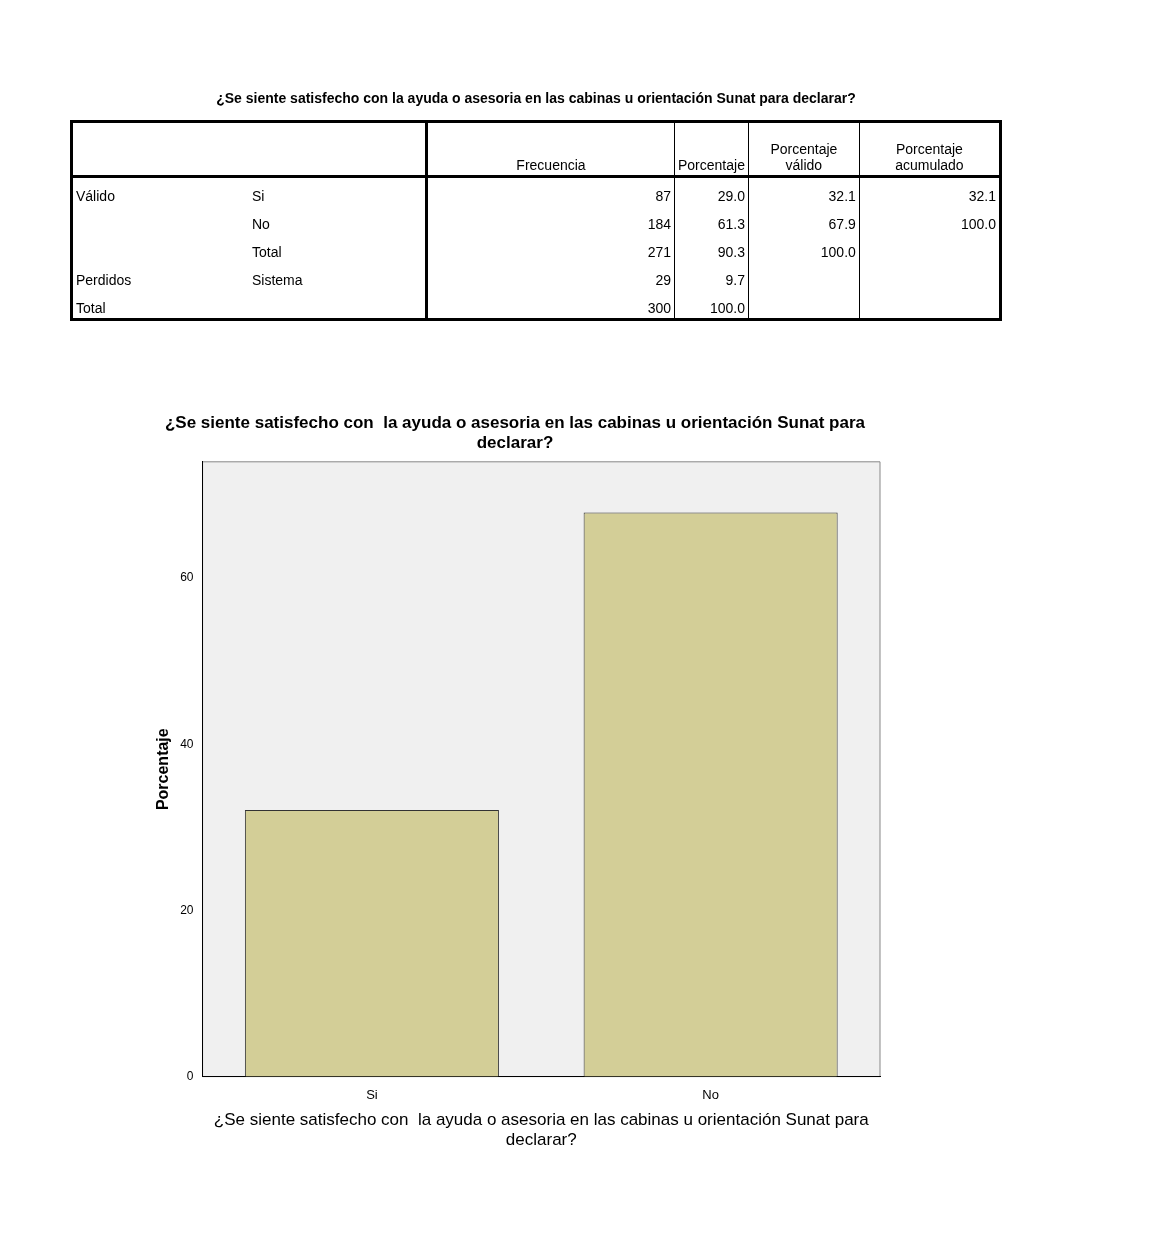 This screenshot has height=1250, width=1155. What do you see at coordinates (187, 743) in the screenshot?
I see `y-tick-label: 40` at bounding box center [187, 743].